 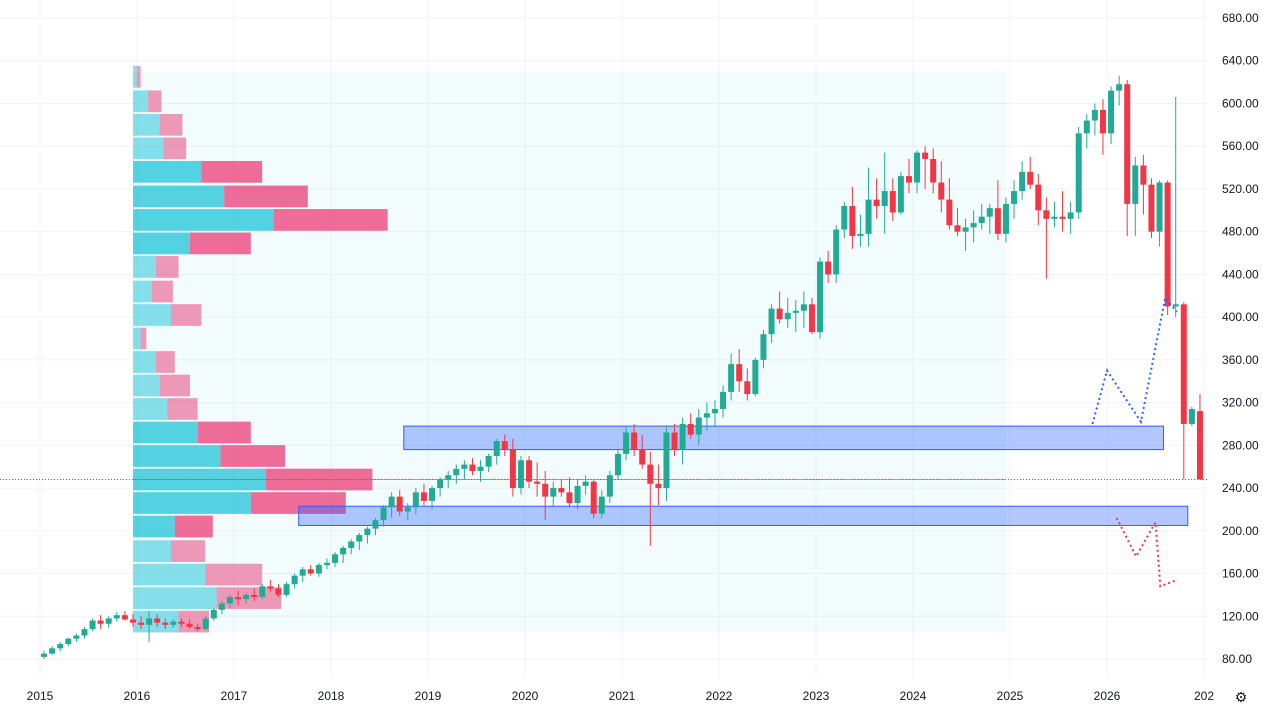 I want to click on y-tick-label: 320.00, so click(x=1240, y=403).